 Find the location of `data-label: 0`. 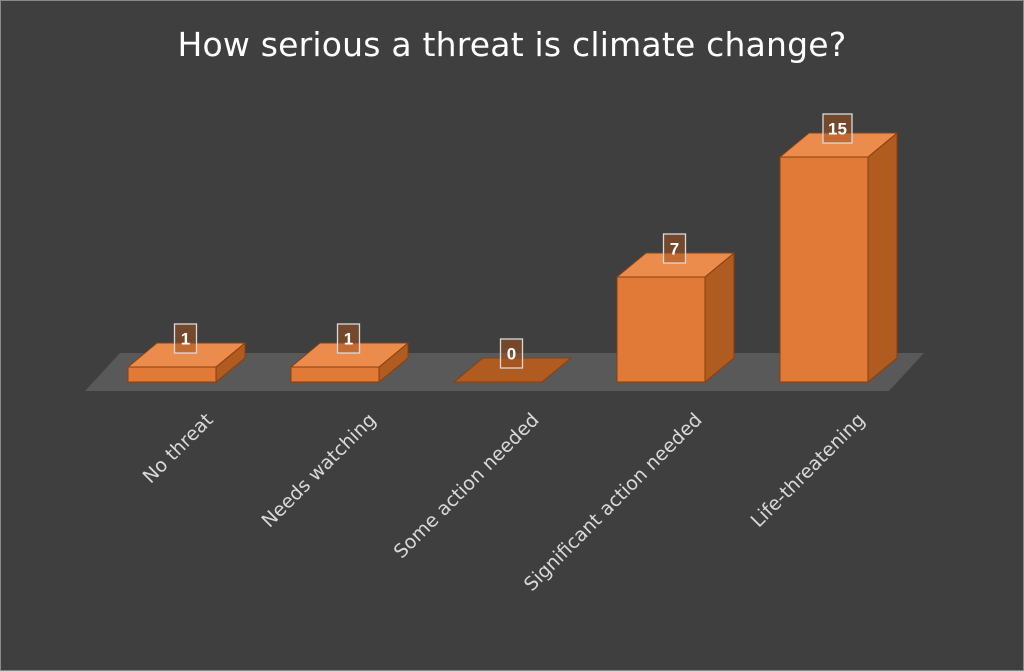

data-label: 0 is located at coordinates (511, 354).